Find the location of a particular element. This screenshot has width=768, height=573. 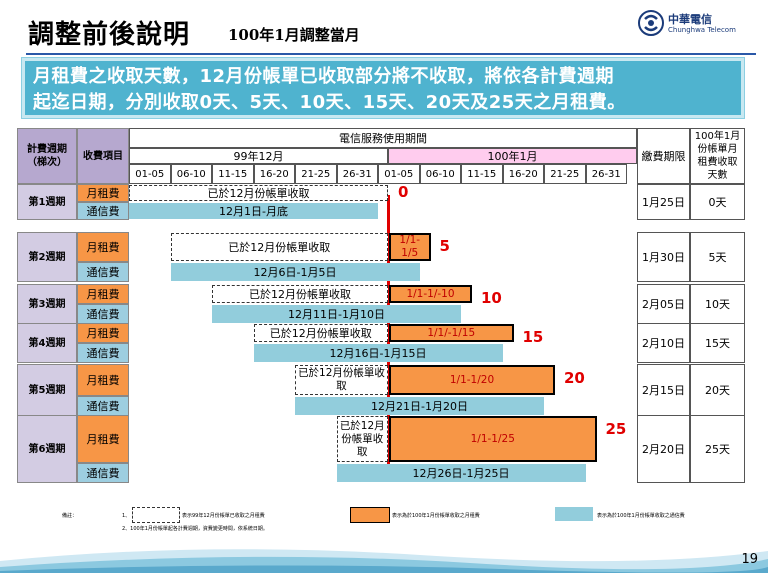

legend-orange-text: 表示為於100年1月份帳單收取之月租費 is located at coordinates (436, 516).